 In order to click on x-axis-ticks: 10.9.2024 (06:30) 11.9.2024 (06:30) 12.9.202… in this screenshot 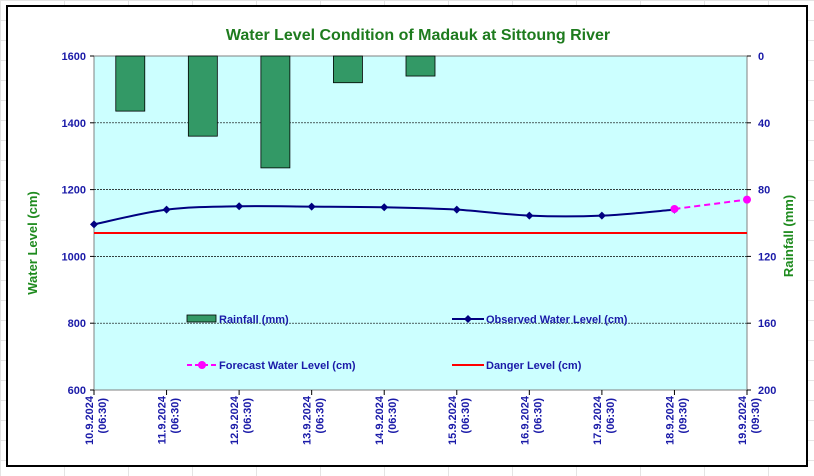, I will do `click(423, 417)`.